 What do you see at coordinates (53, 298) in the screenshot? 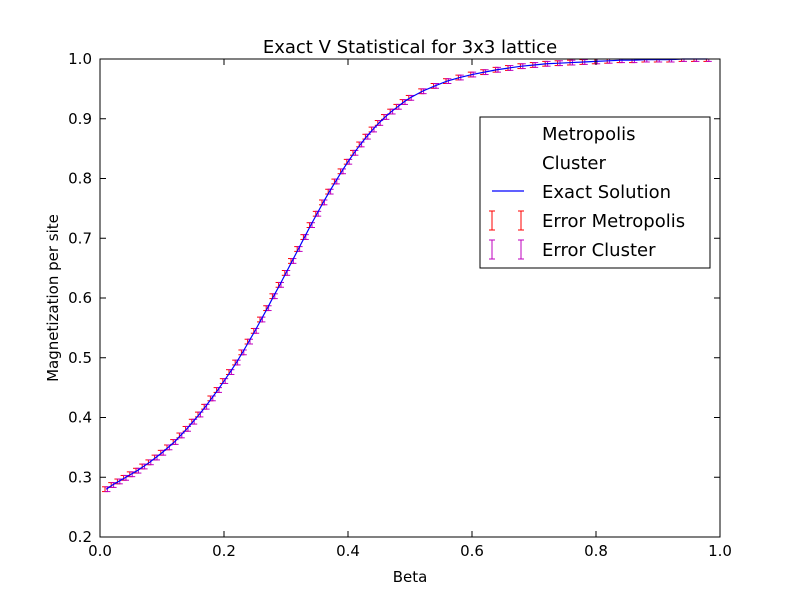
I see `y-axis-label: Magnetization per site` at bounding box center [53, 298].